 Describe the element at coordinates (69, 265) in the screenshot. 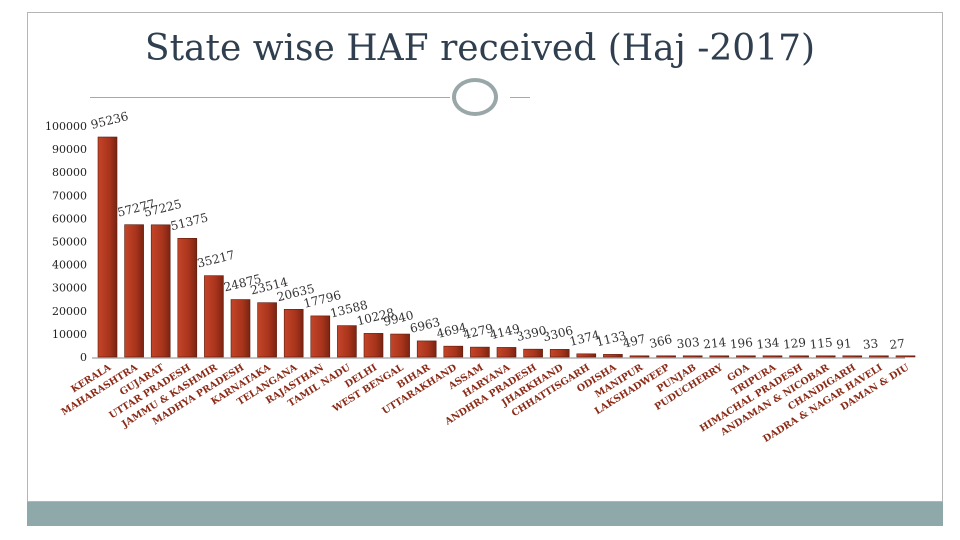

I see `y-tick-label-4: 40000` at that location.